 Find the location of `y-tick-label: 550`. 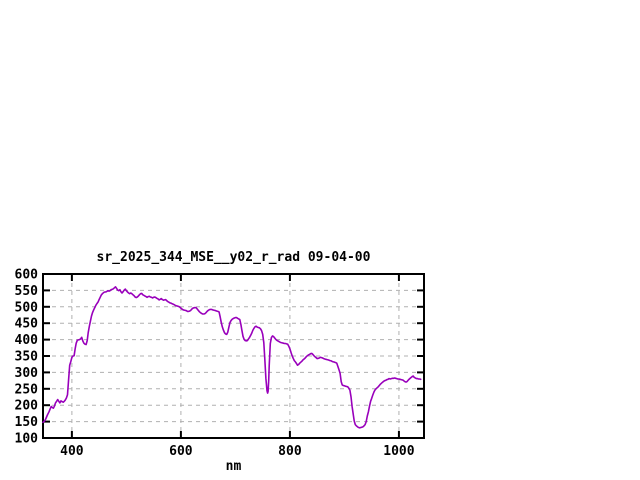

y-tick-label: 550 is located at coordinates (27, 291).